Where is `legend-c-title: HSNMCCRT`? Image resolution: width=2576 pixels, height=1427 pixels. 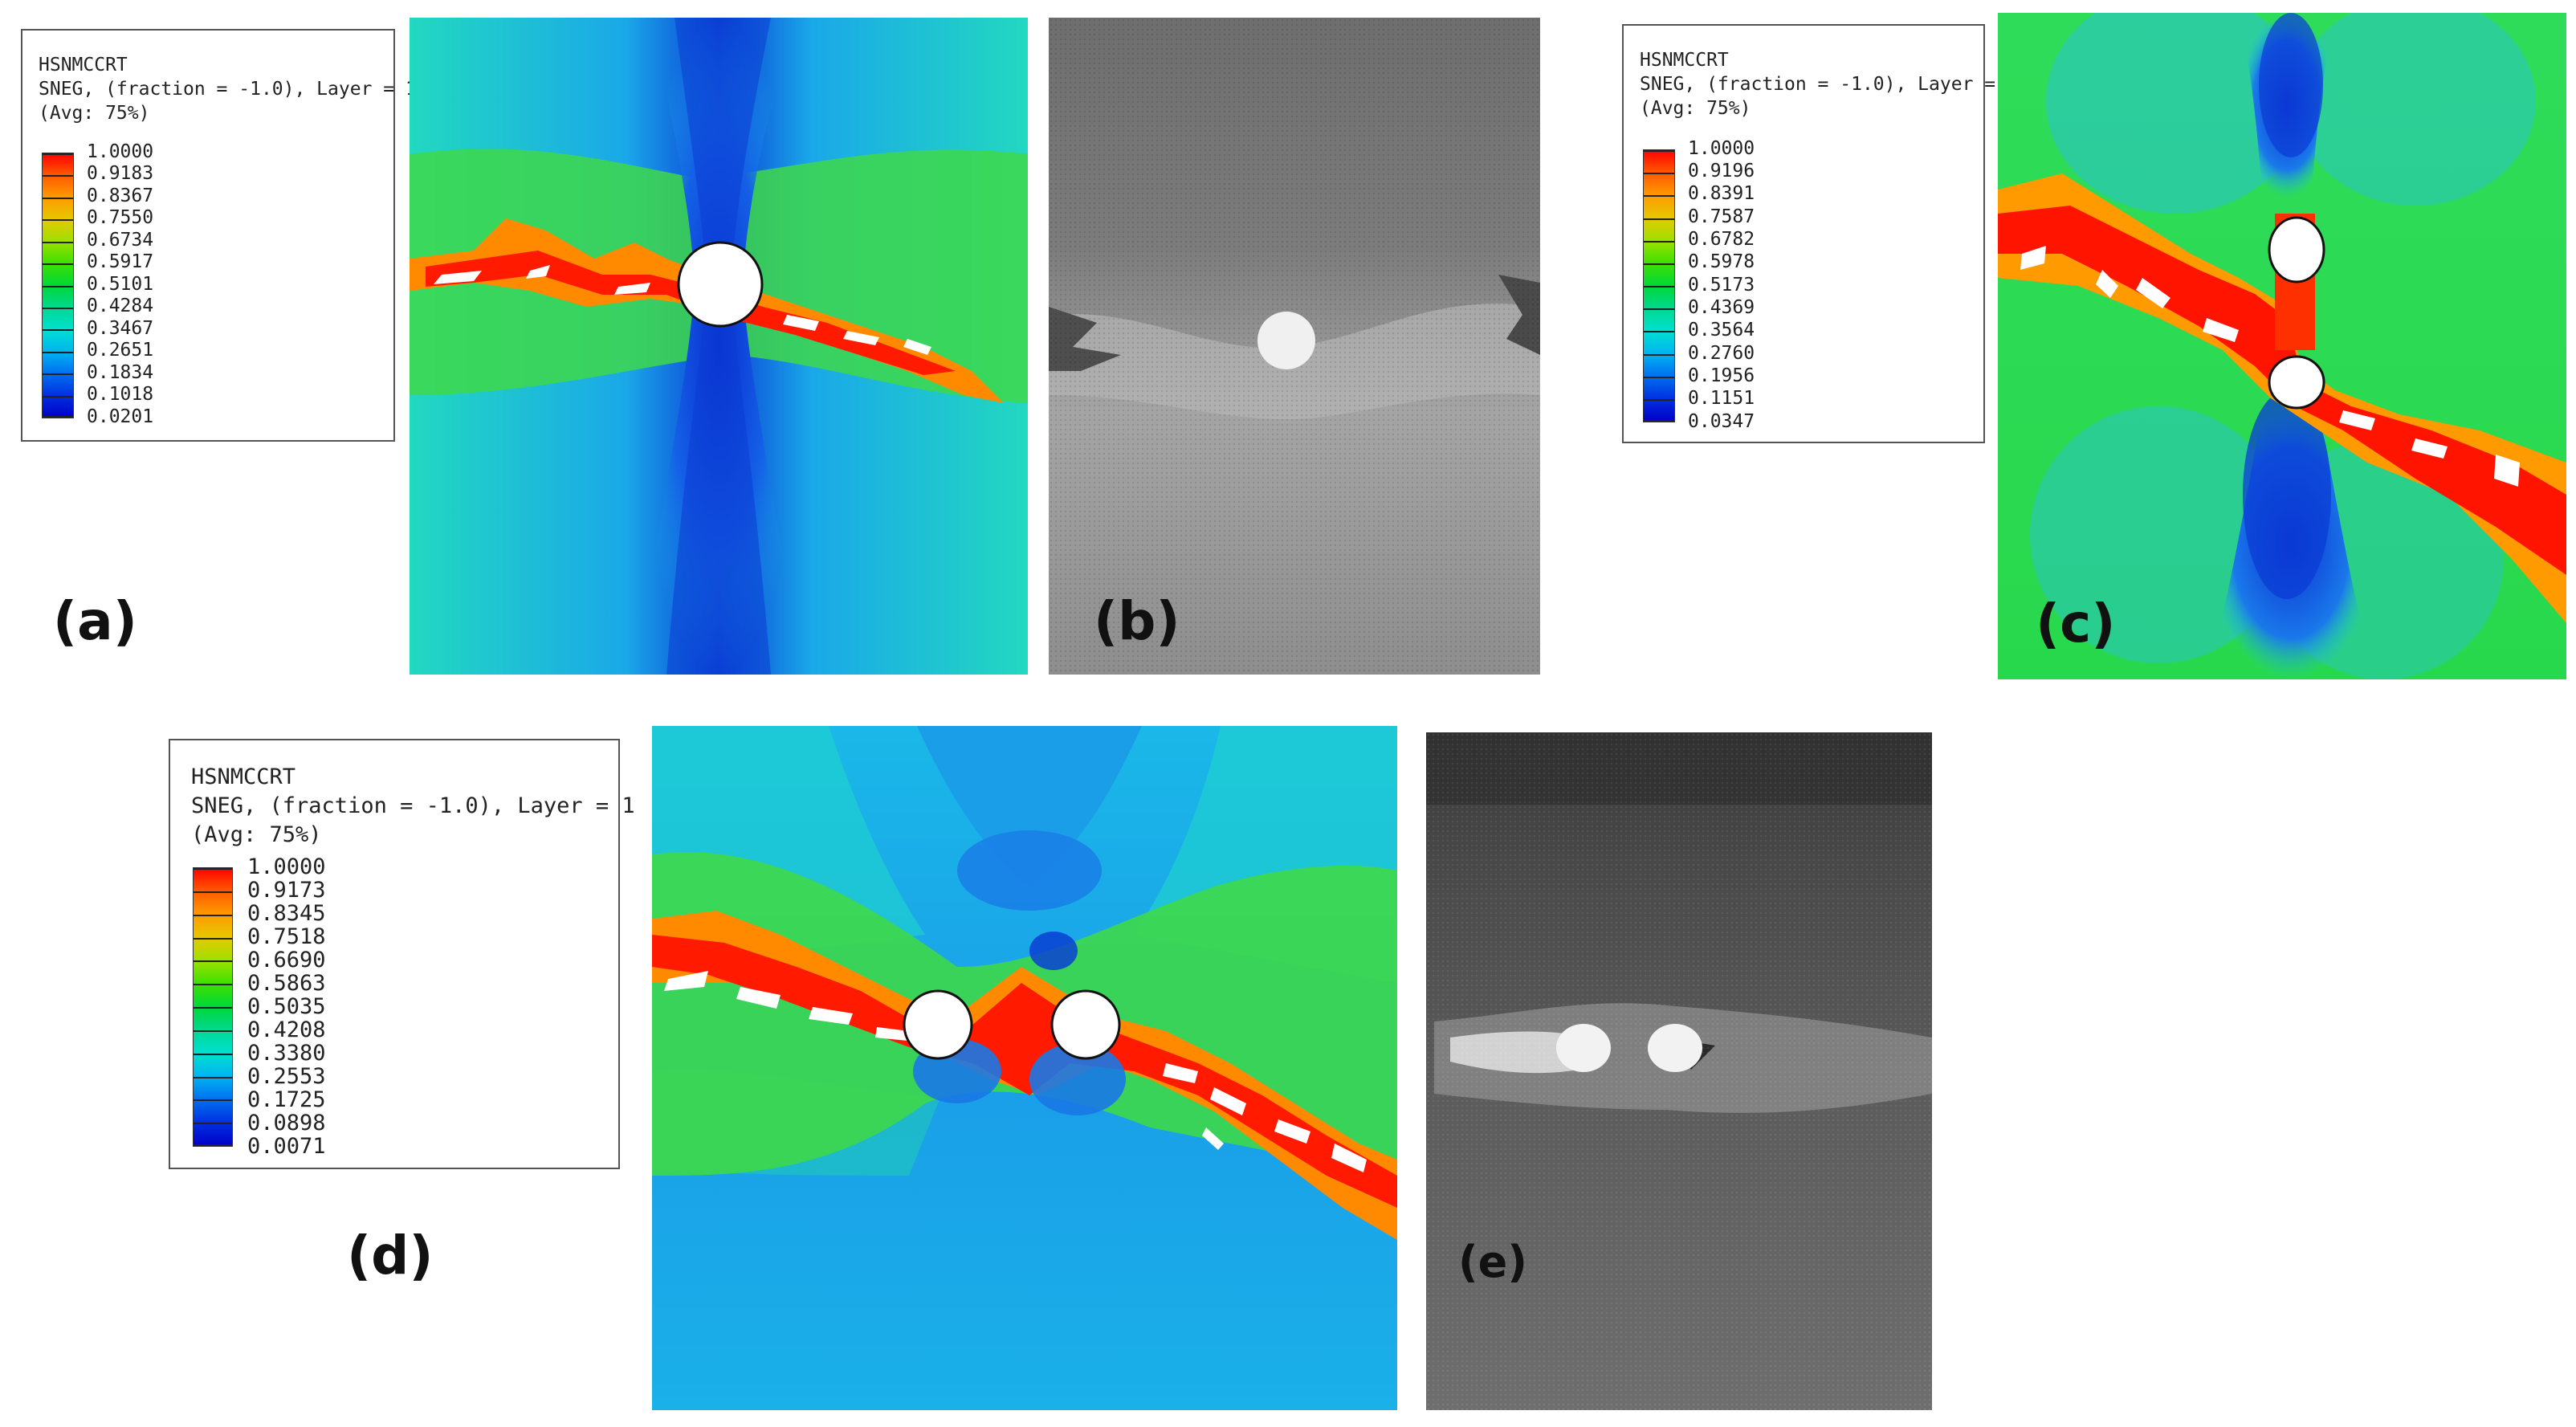
legend-c-title: HSNMCCRT is located at coordinates (1684, 60).